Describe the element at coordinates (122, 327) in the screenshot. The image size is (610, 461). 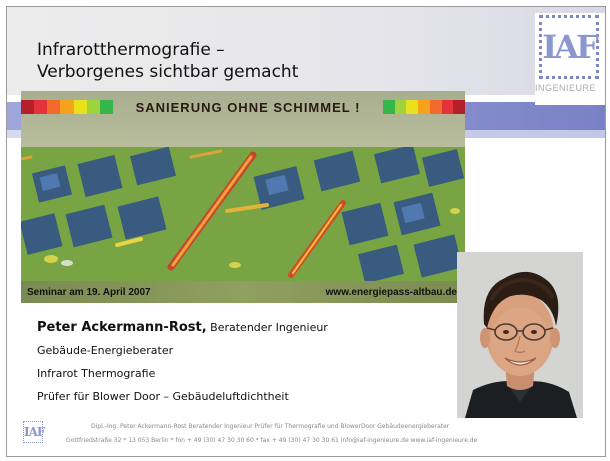
I see `presenter-name: Peter Ackermann-Rost,` at that location.